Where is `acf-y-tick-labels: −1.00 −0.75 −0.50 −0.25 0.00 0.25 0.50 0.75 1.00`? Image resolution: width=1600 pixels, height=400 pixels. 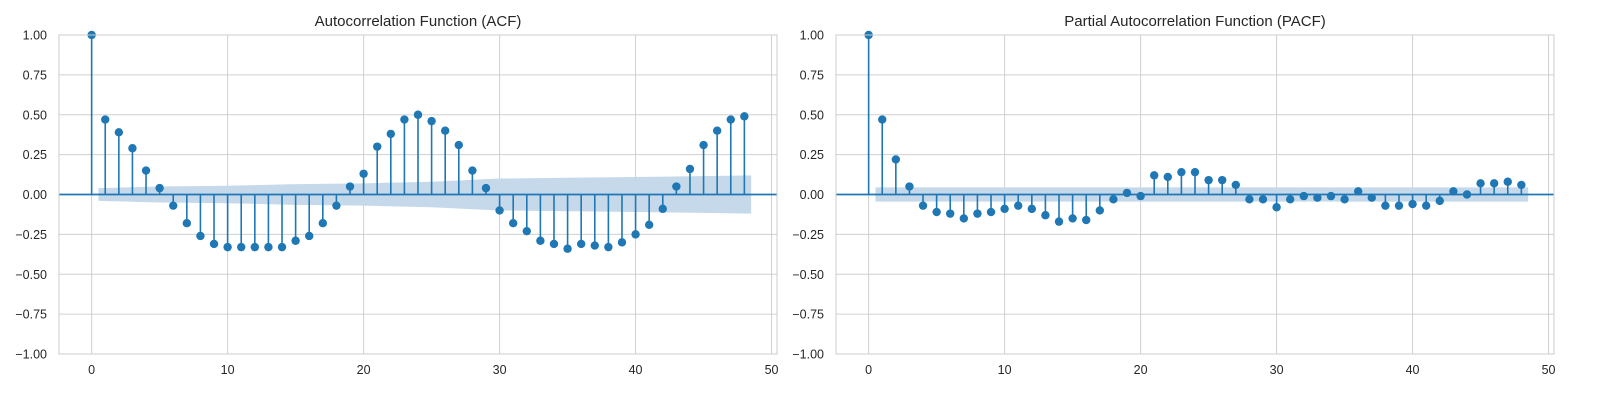 acf-y-tick-labels: −1.00 −0.75 −0.50 −0.25 0.00 0.25 0.50 0.75 1.00 is located at coordinates (31, 195).